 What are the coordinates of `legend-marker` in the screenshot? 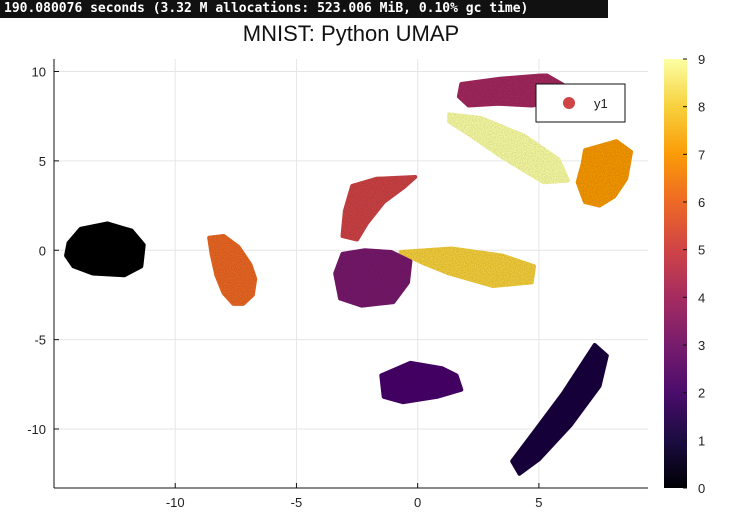 It's located at (569, 103).